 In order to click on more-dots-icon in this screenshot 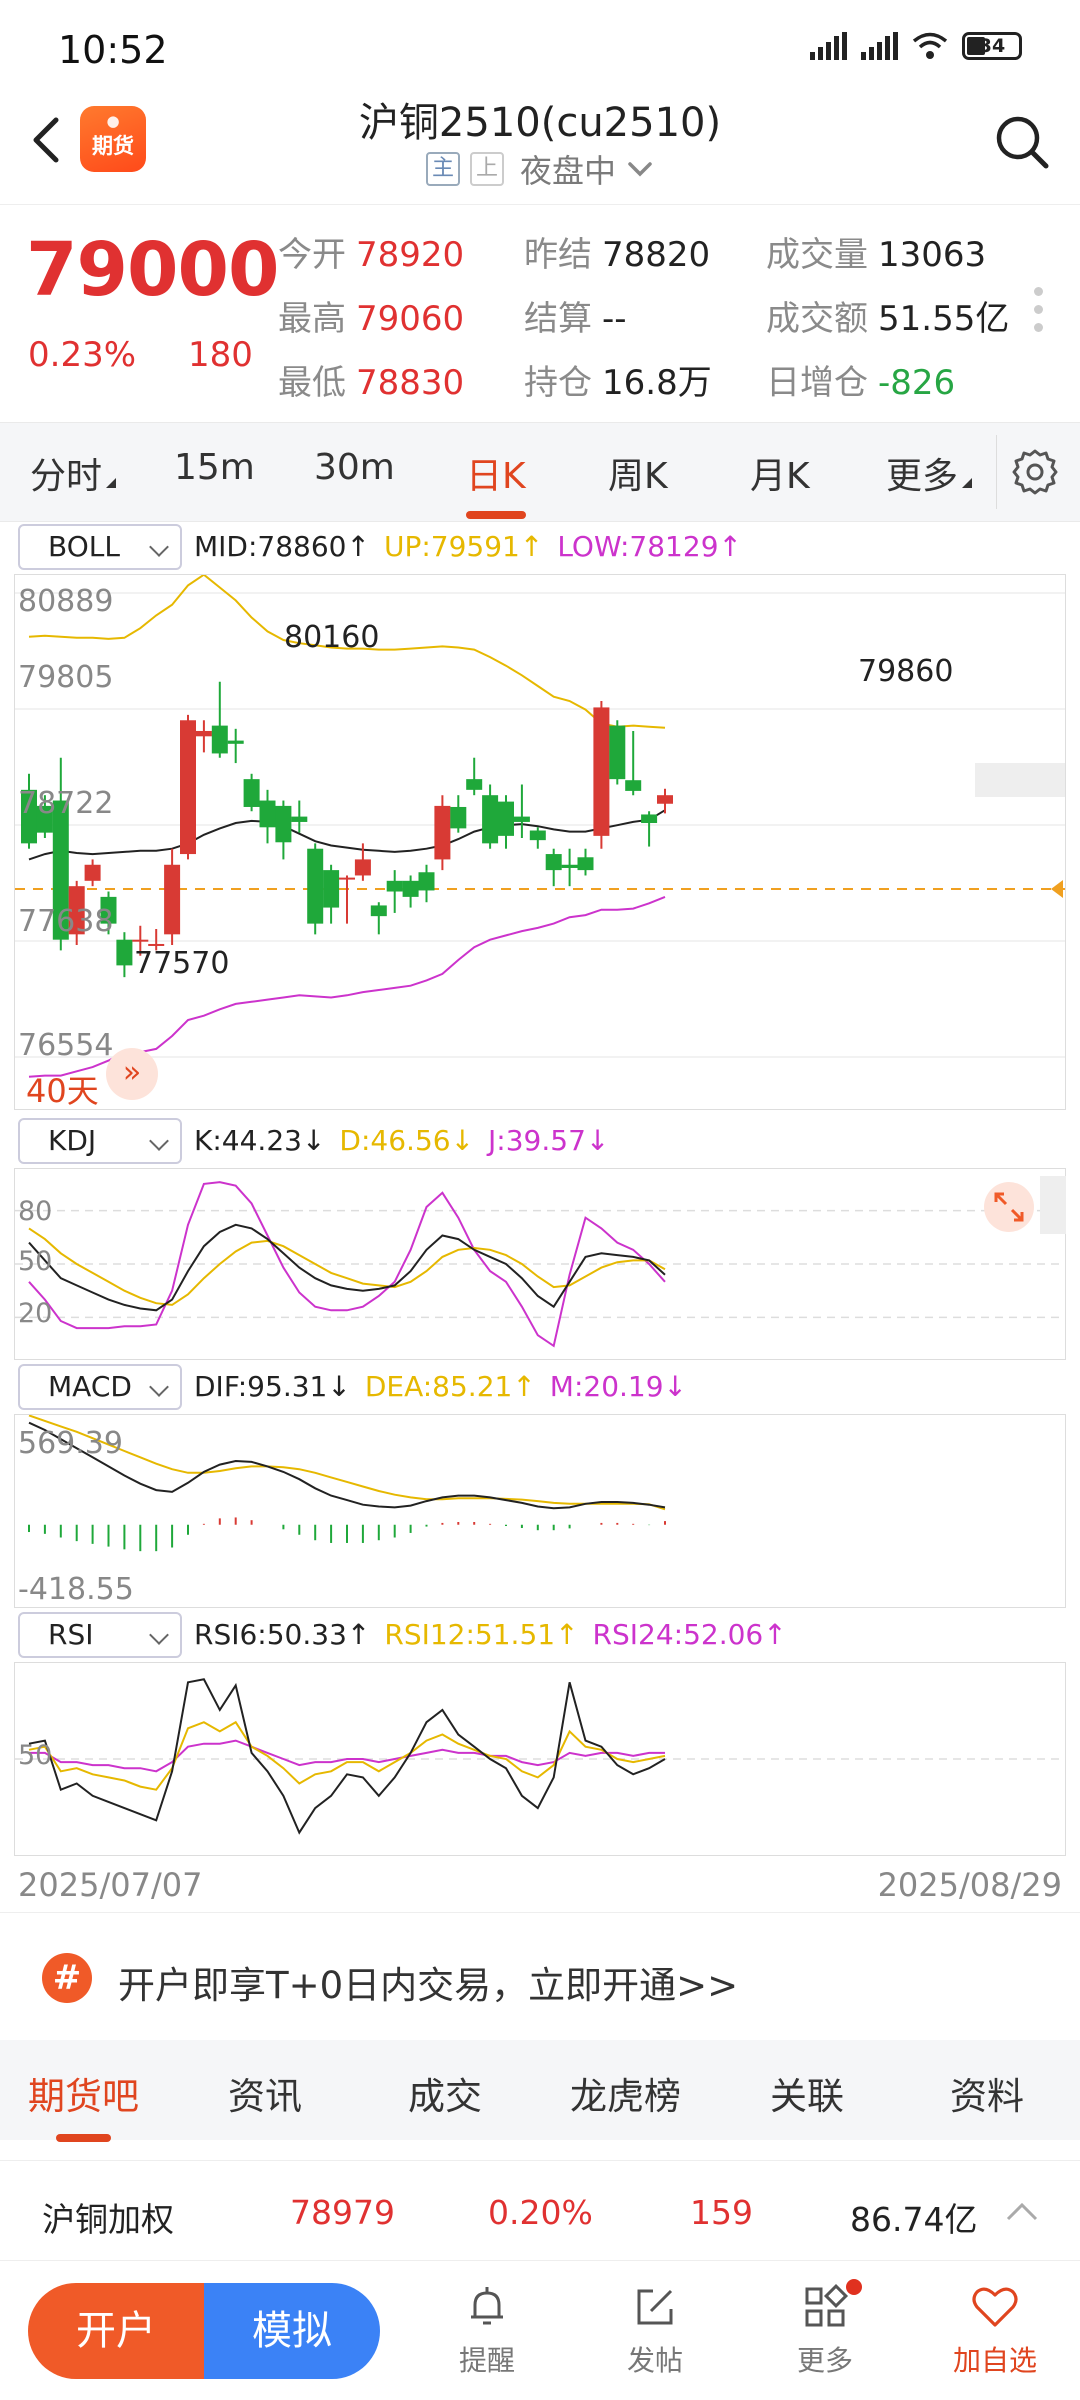, I will do `click(1039, 314)`.